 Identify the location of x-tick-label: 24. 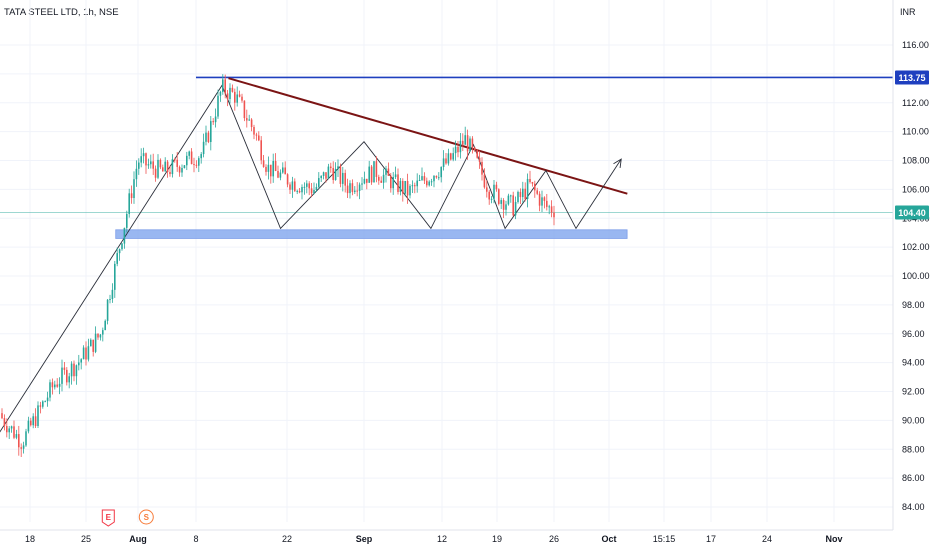
(767, 539).